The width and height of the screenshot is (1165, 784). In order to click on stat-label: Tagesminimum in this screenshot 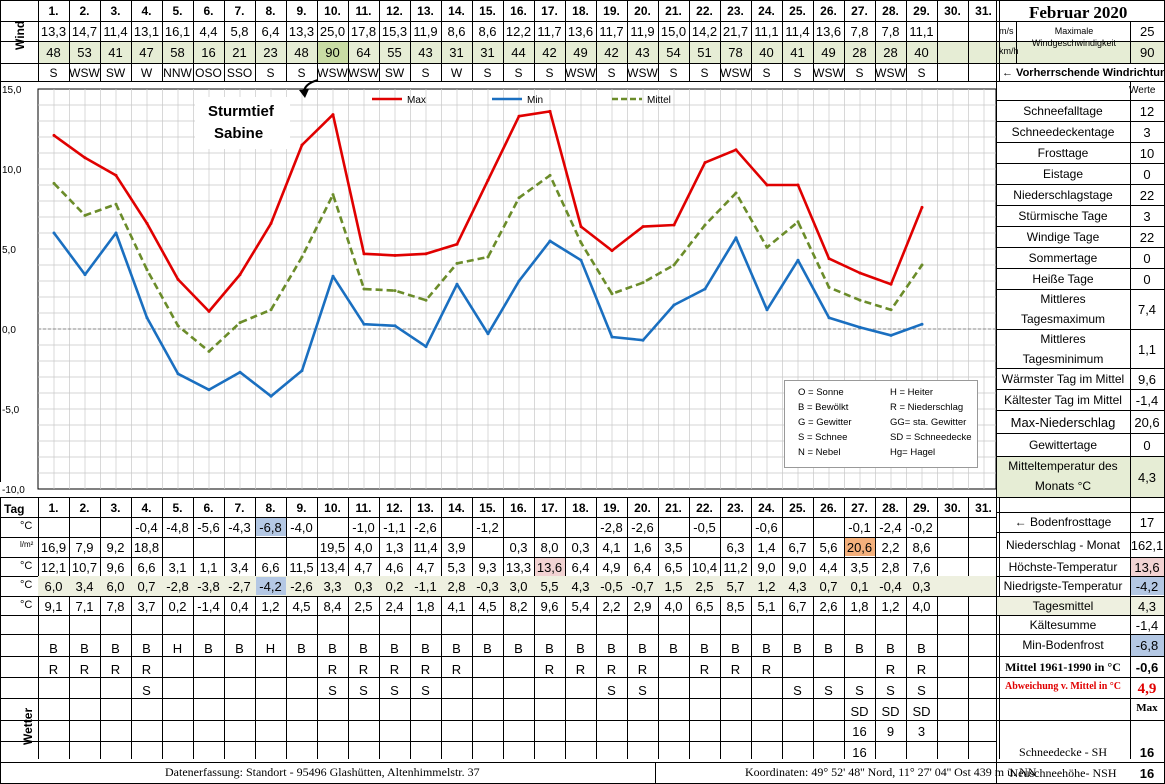, I will do `click(1063, 359)`.